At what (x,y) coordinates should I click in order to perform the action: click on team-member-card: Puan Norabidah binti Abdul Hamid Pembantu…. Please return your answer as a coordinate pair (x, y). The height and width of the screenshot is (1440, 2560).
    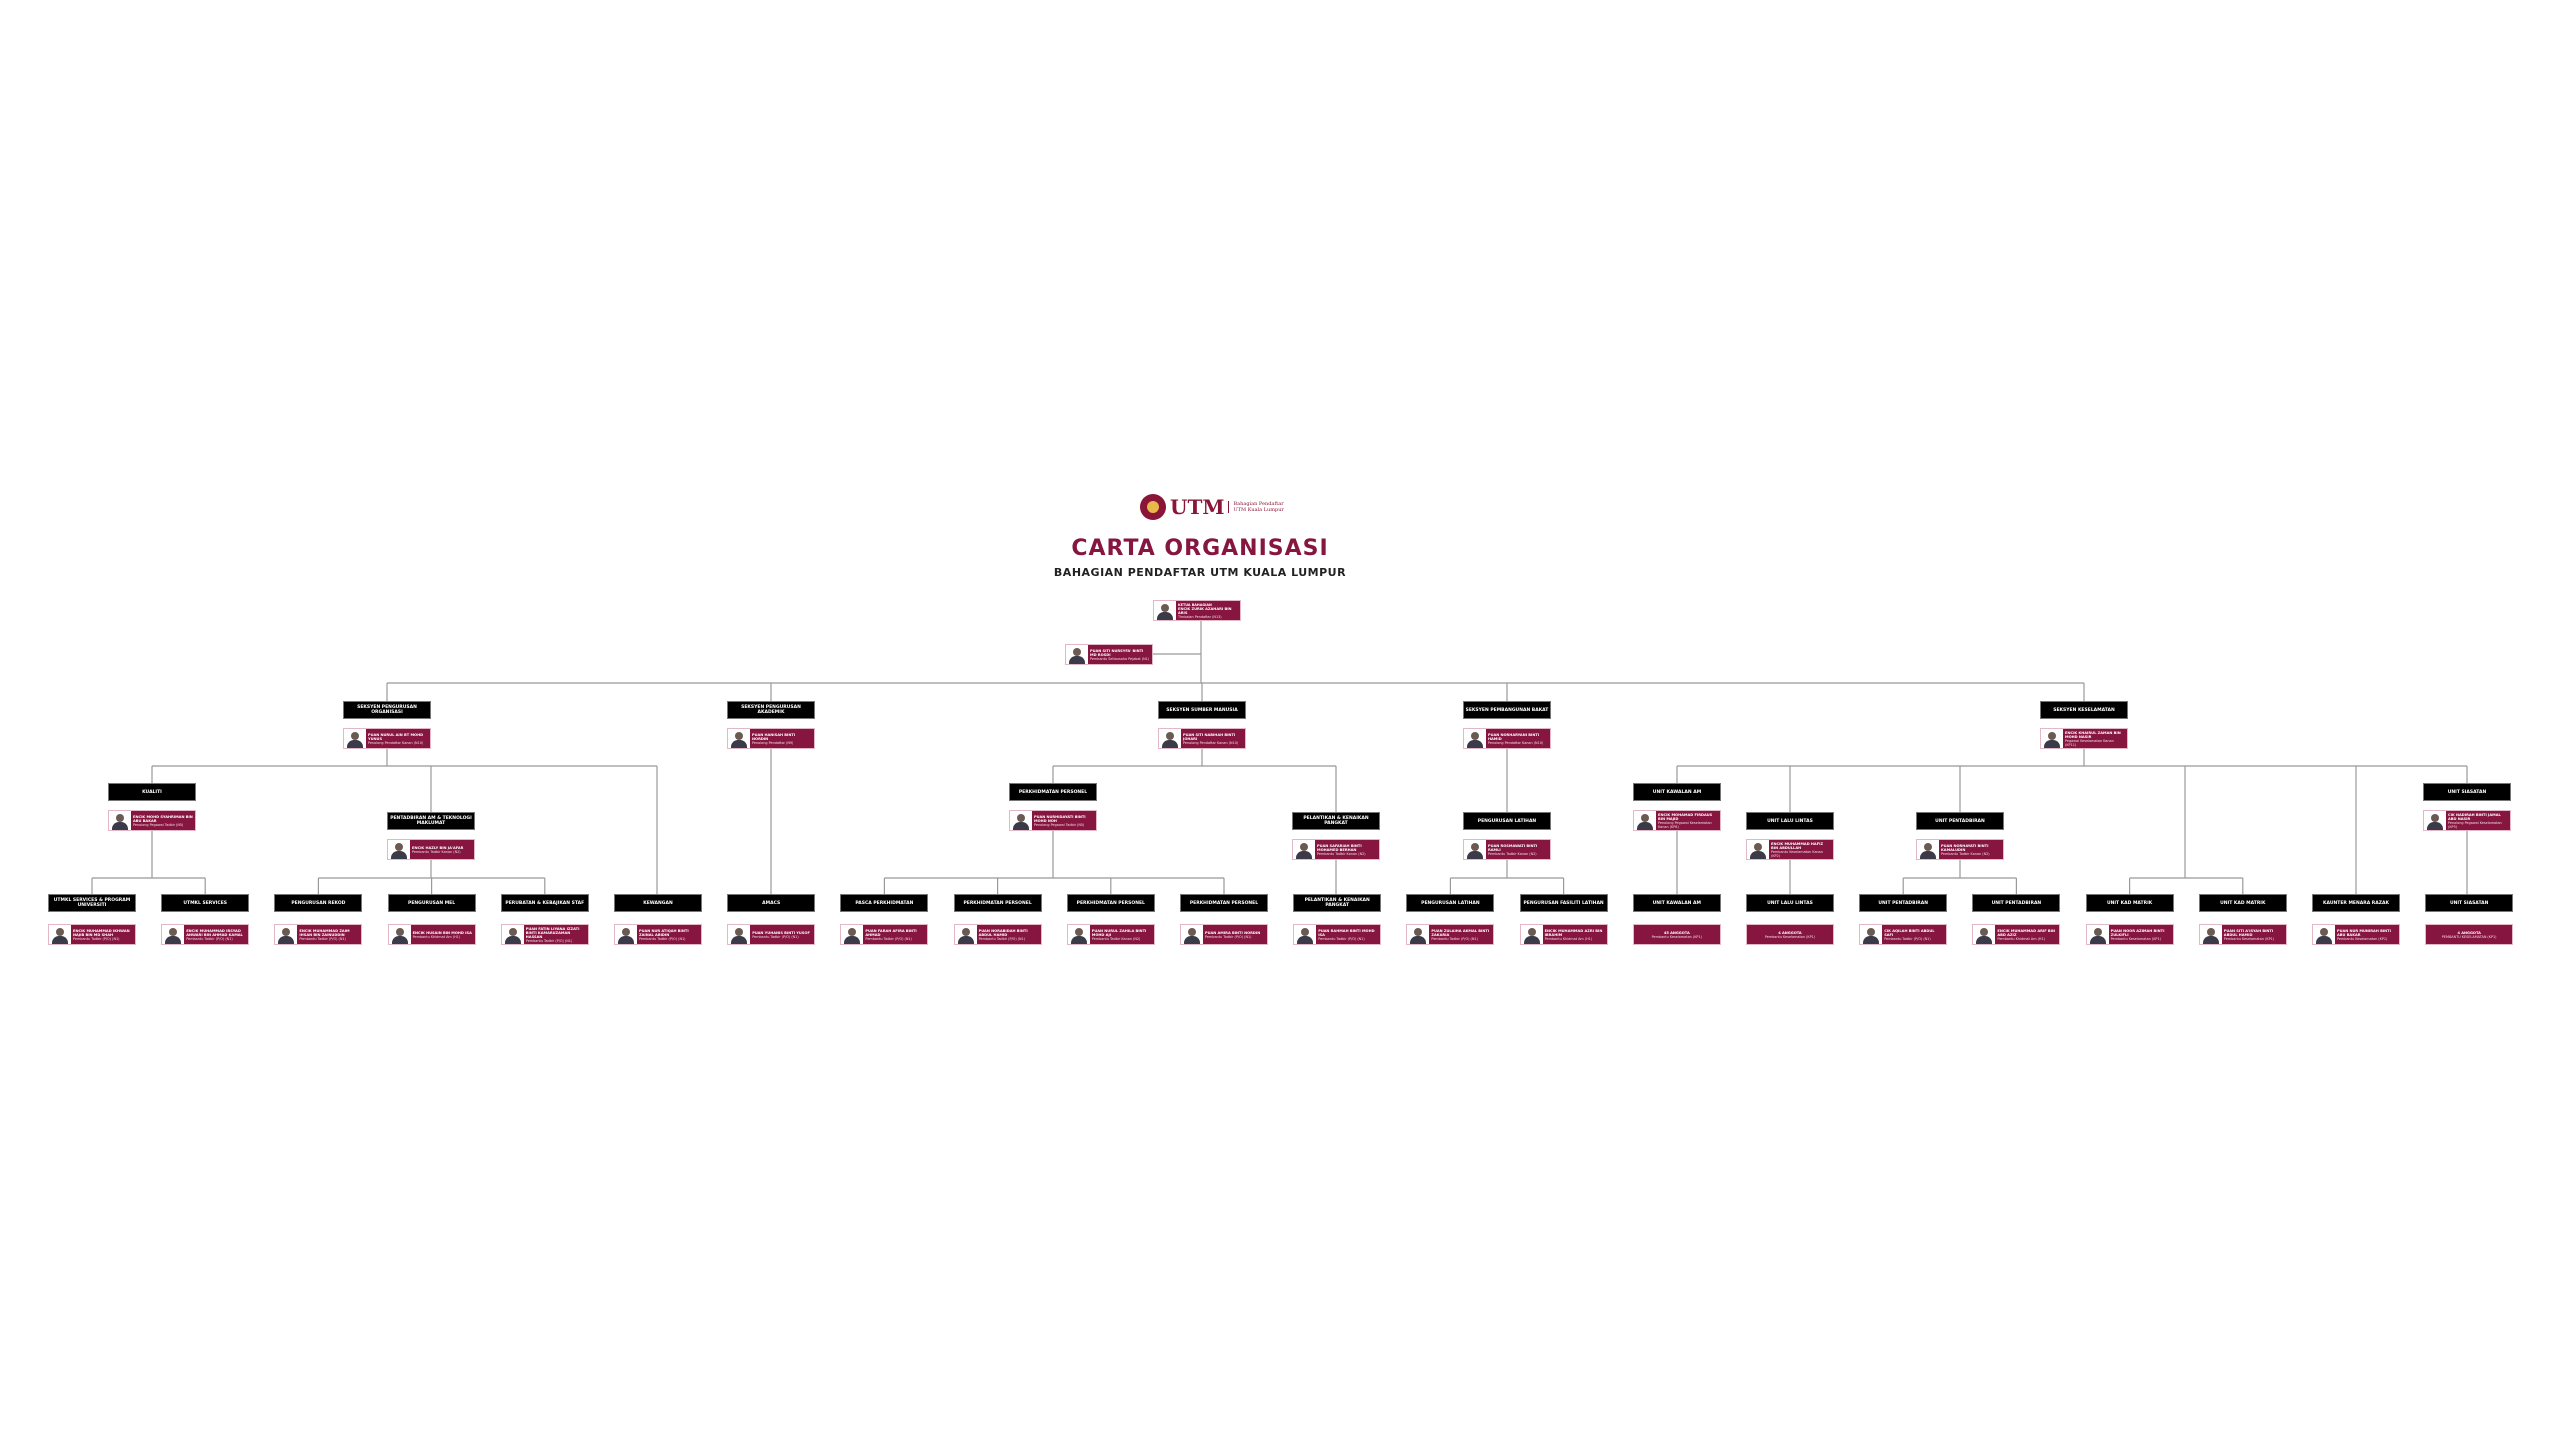
    Looking at the image, I should click on (997, 934).